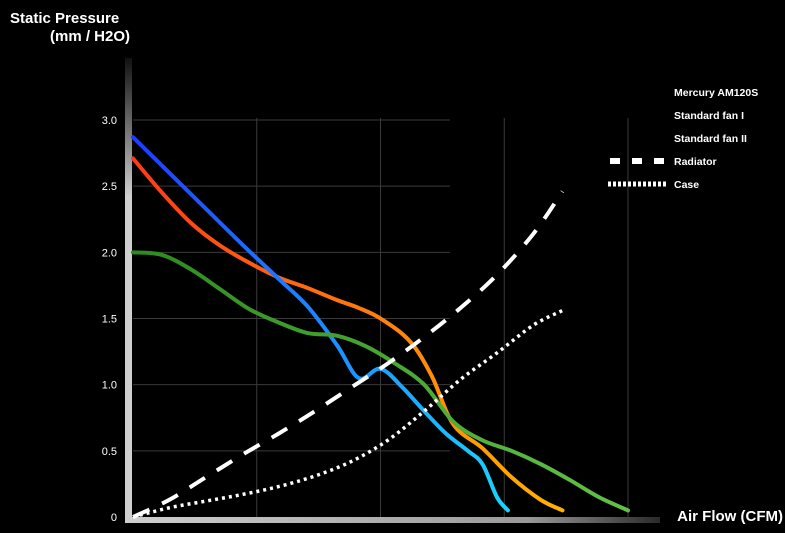 The width and height of the screenshot is (785, 533). What do you see at coordinates (65, 18) in the screenshot?
I see `y-axis-label-line1: Static Pressure` at bounding box center [65, 18].